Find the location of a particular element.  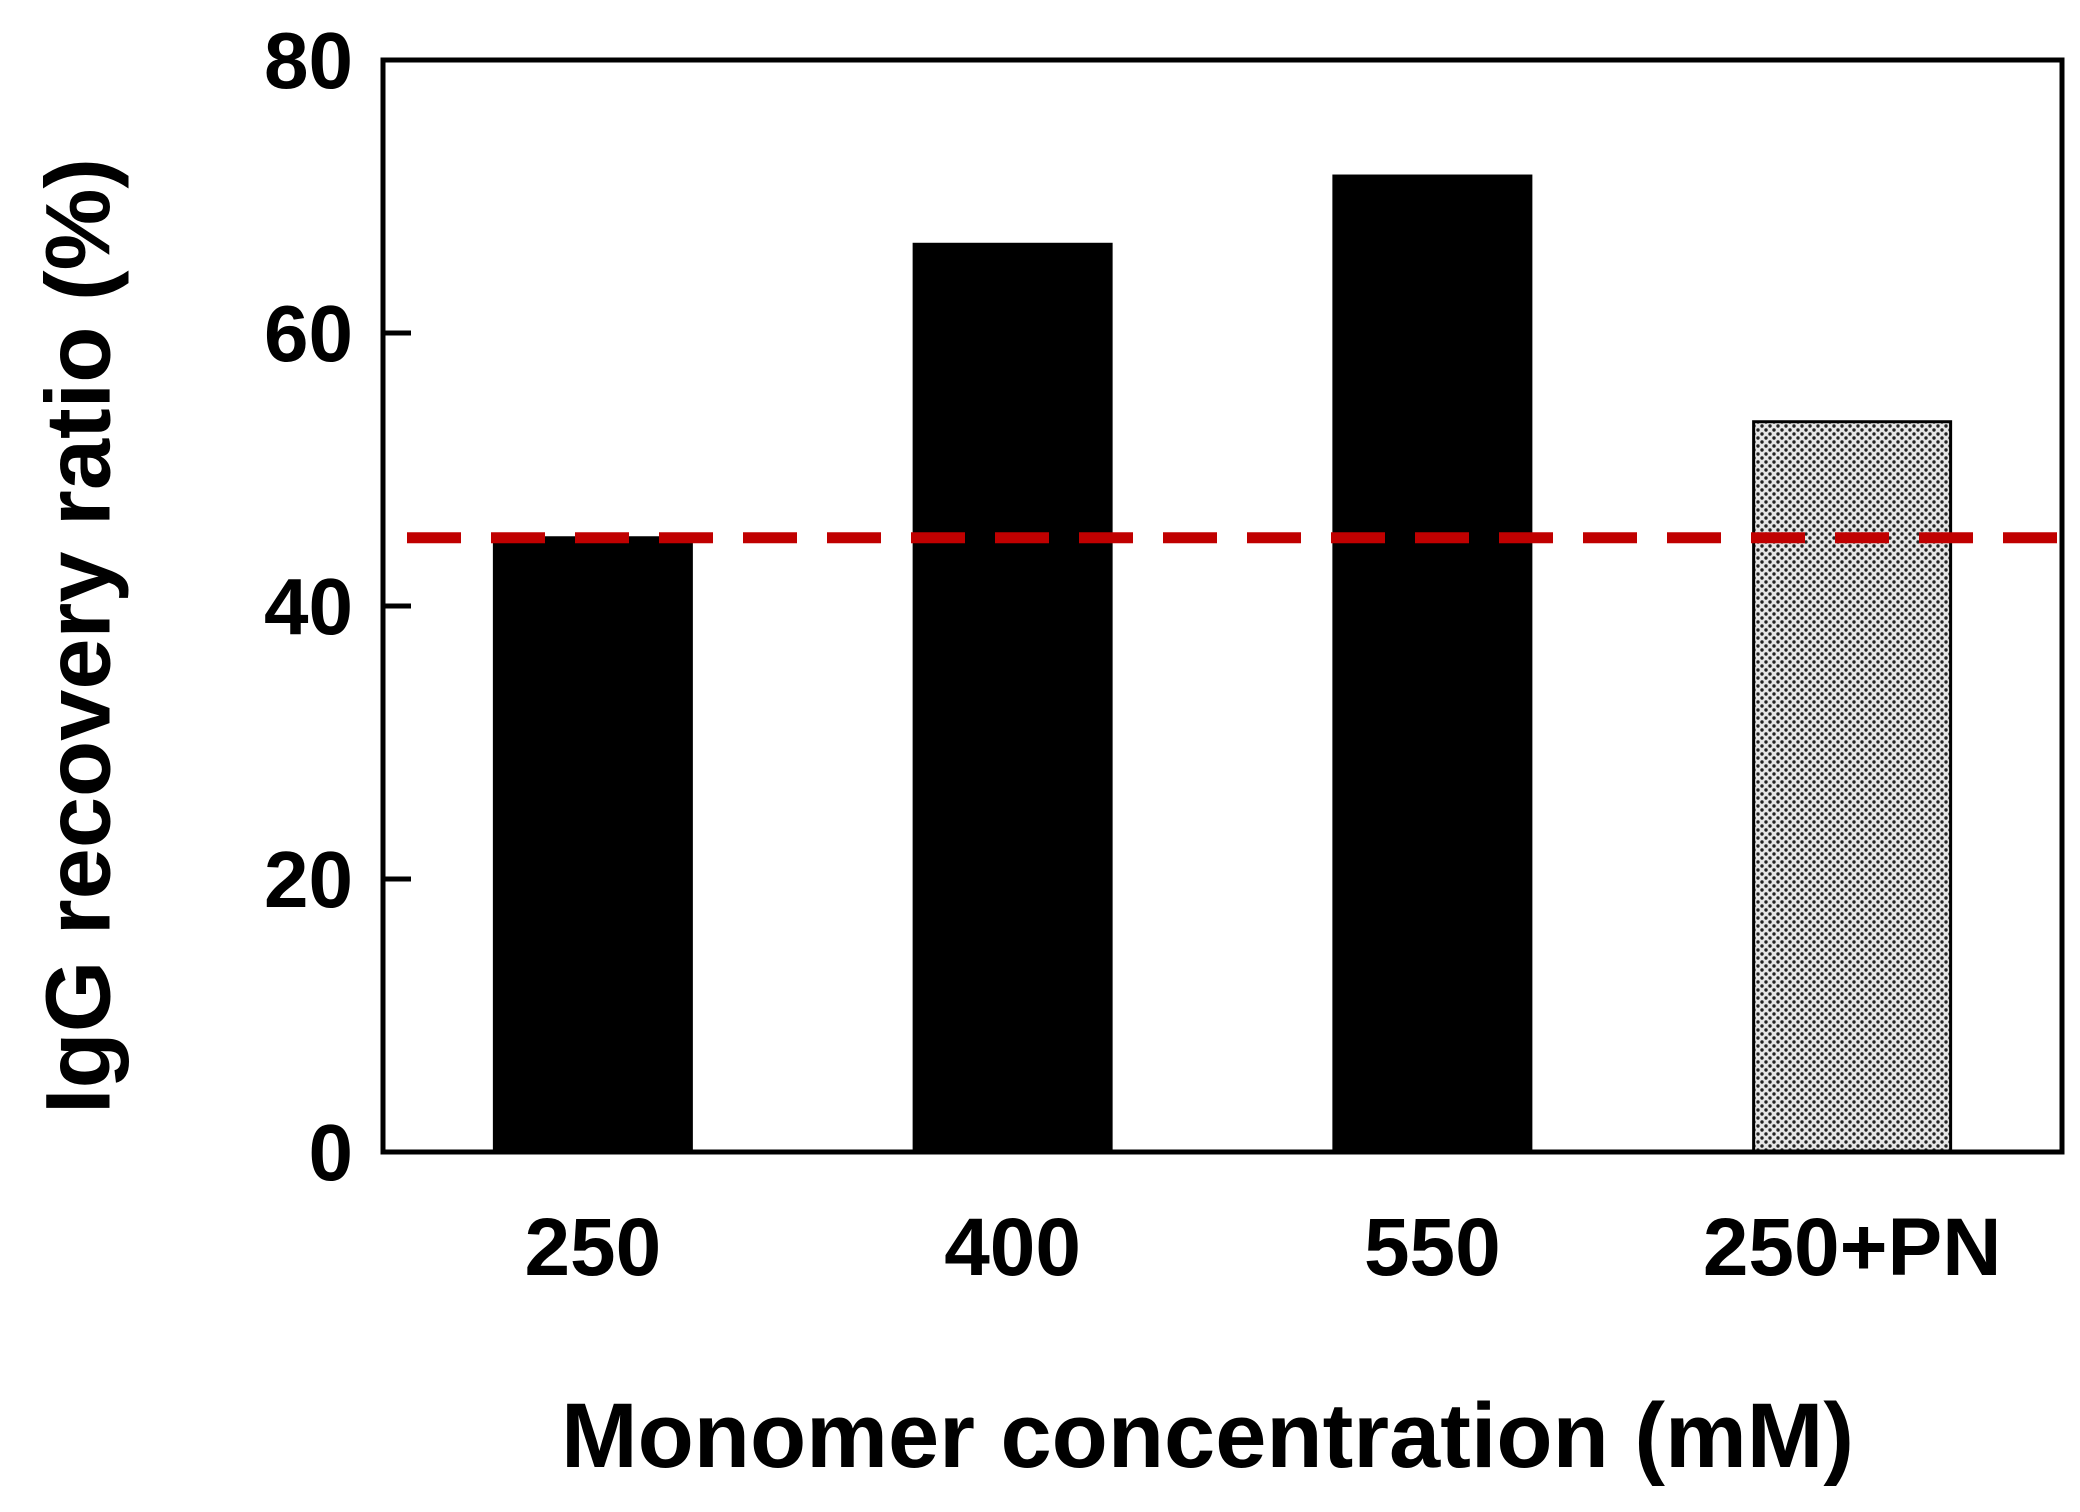

x-tick-label: 250 is located at coordinates (592, 1247).